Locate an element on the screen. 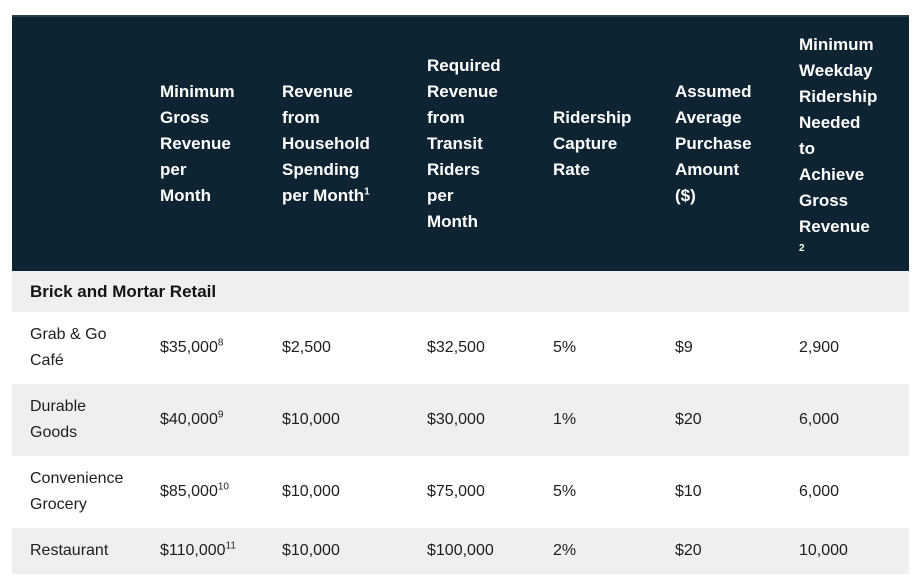 The width and height of the screenshot is (924, 582). header-cell-min-gross-revenue: Minimum Gross Revenue per Month is located at coordinates (203, 143).